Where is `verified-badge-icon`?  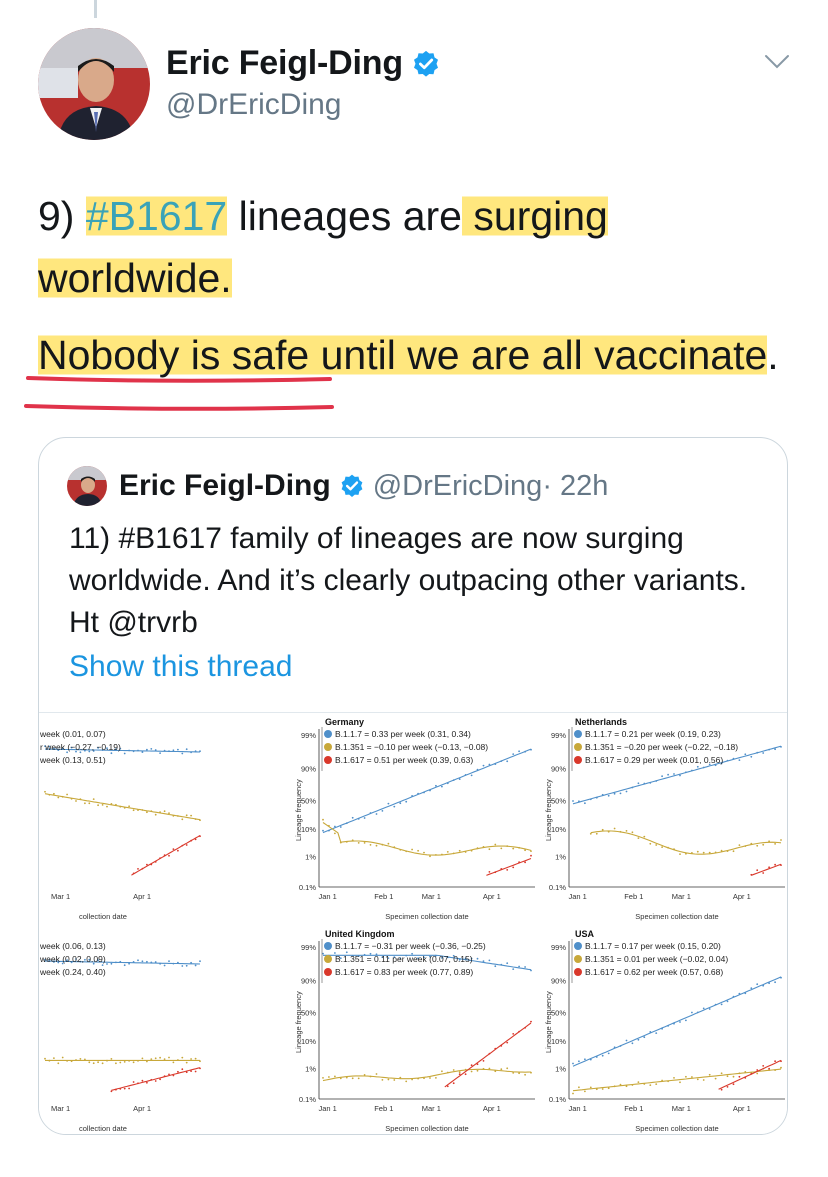
verified-badge-icon is located at coordinates (425, 63).